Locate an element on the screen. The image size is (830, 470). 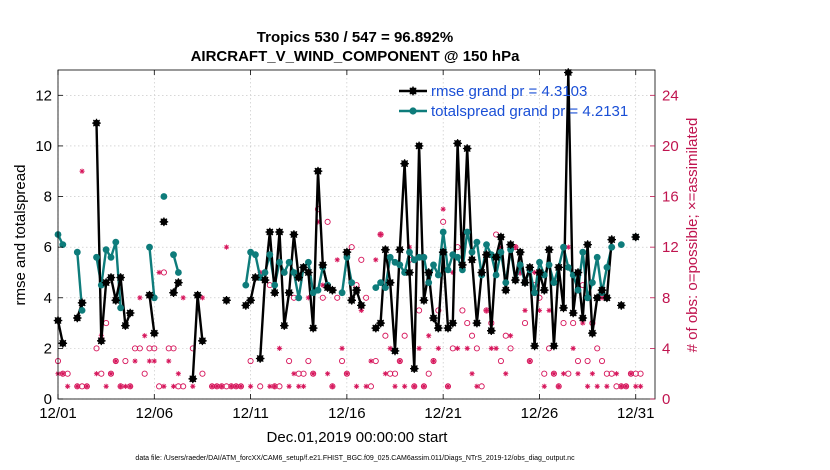
y-axis-ticks: 0 2 4 6 8 10 12 is located at coordinates (49, 247).